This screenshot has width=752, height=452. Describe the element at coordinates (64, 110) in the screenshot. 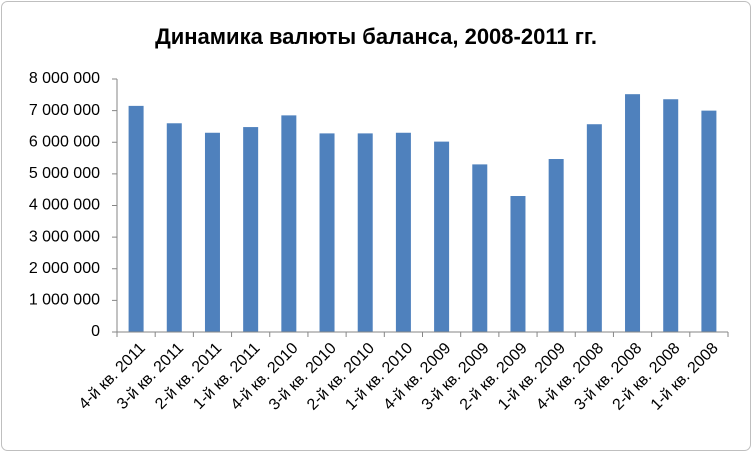

I see `y-tick-label: 7 000 000` at that location.